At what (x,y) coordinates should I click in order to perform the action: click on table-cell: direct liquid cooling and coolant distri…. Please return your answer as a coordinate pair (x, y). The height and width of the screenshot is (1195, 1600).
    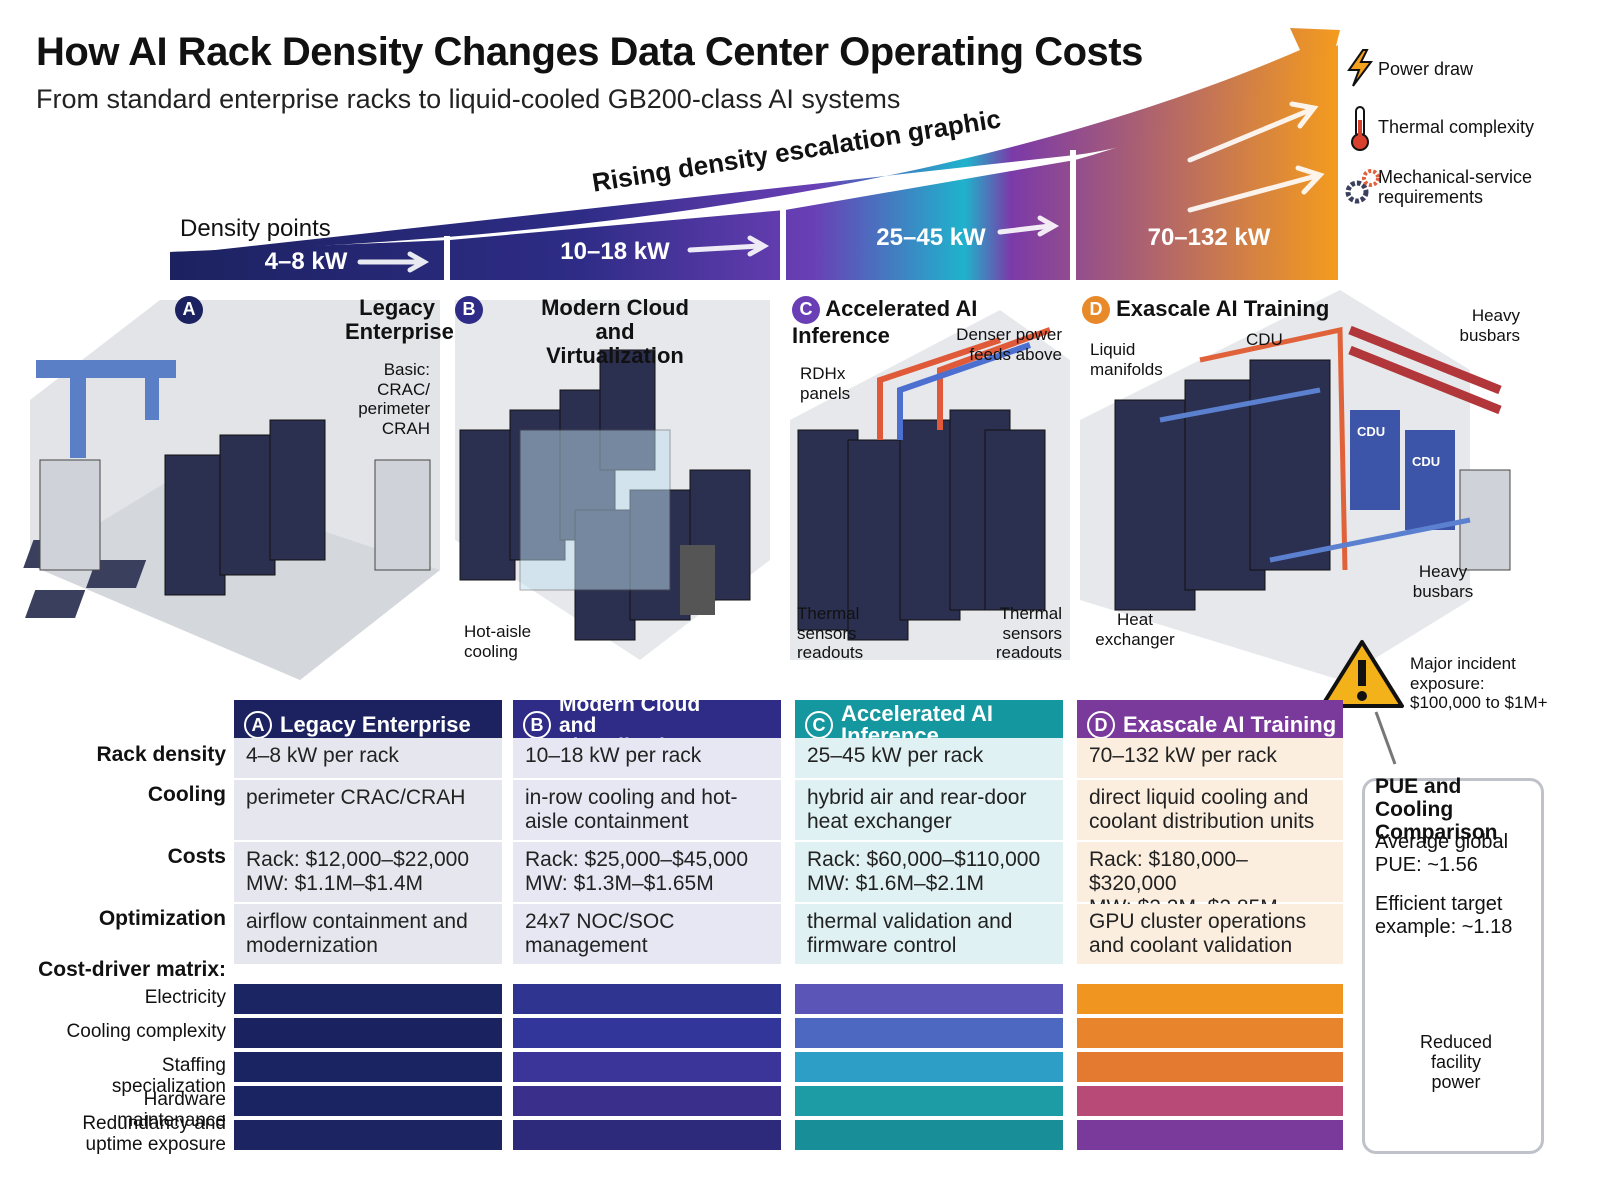
    Looking at the image, I should click on (1210, 810).